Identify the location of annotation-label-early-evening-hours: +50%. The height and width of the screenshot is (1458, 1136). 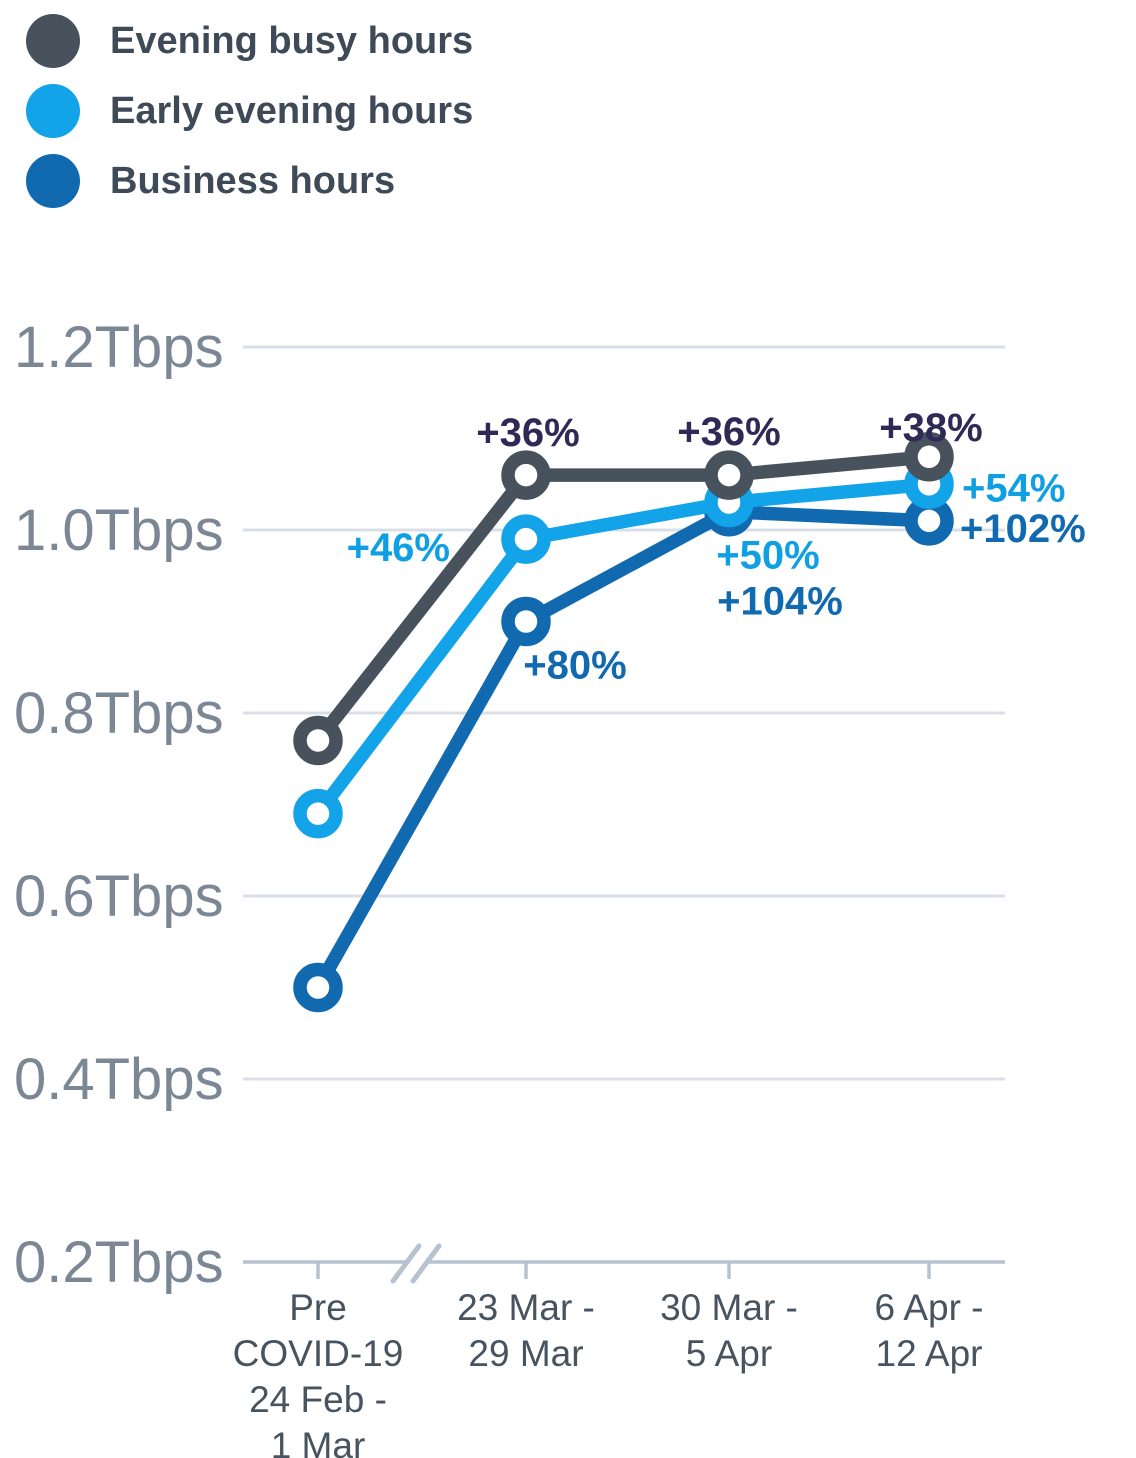
(767, 556).